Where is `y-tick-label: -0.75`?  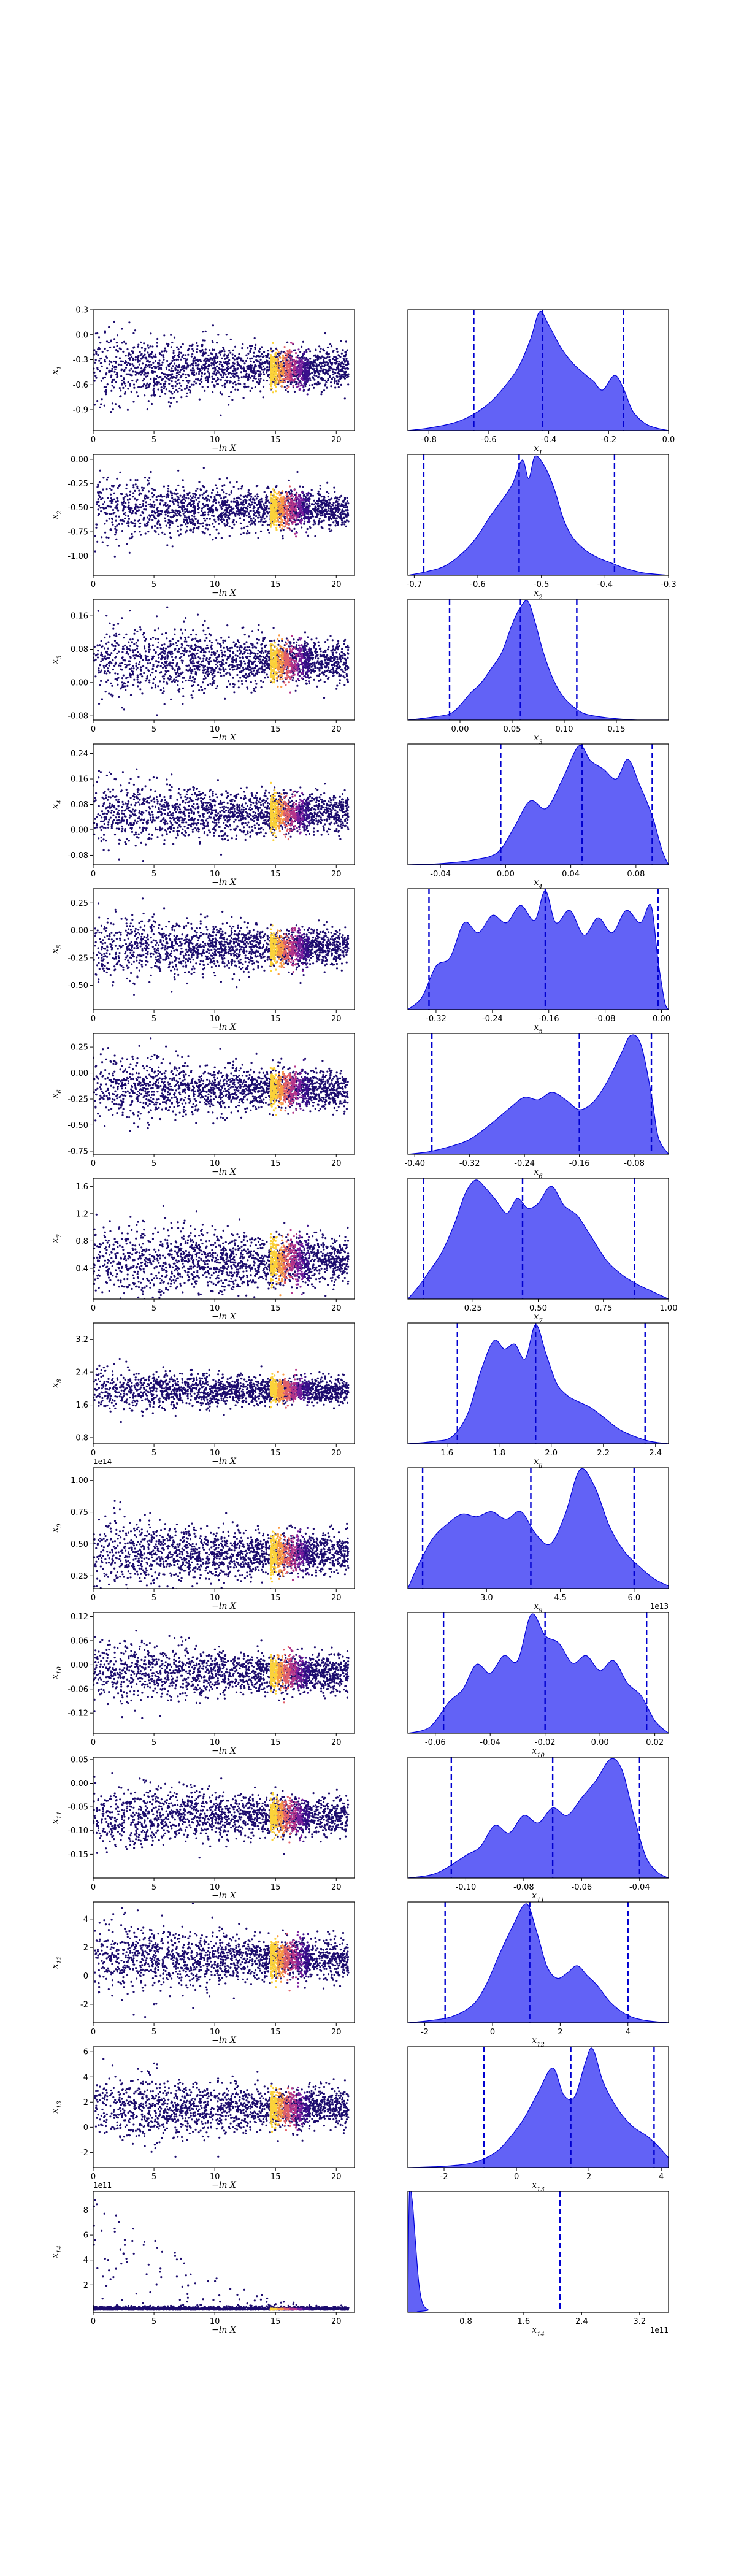
y-tick-label: -0.75 is located at coordinates (77, 532).